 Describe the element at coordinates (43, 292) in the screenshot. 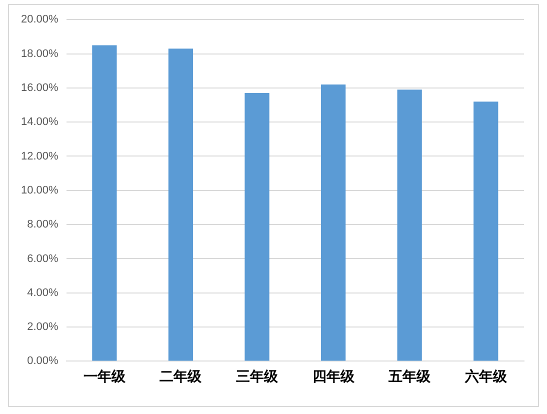

I see `y-tick-label: 4.00%` at that location.